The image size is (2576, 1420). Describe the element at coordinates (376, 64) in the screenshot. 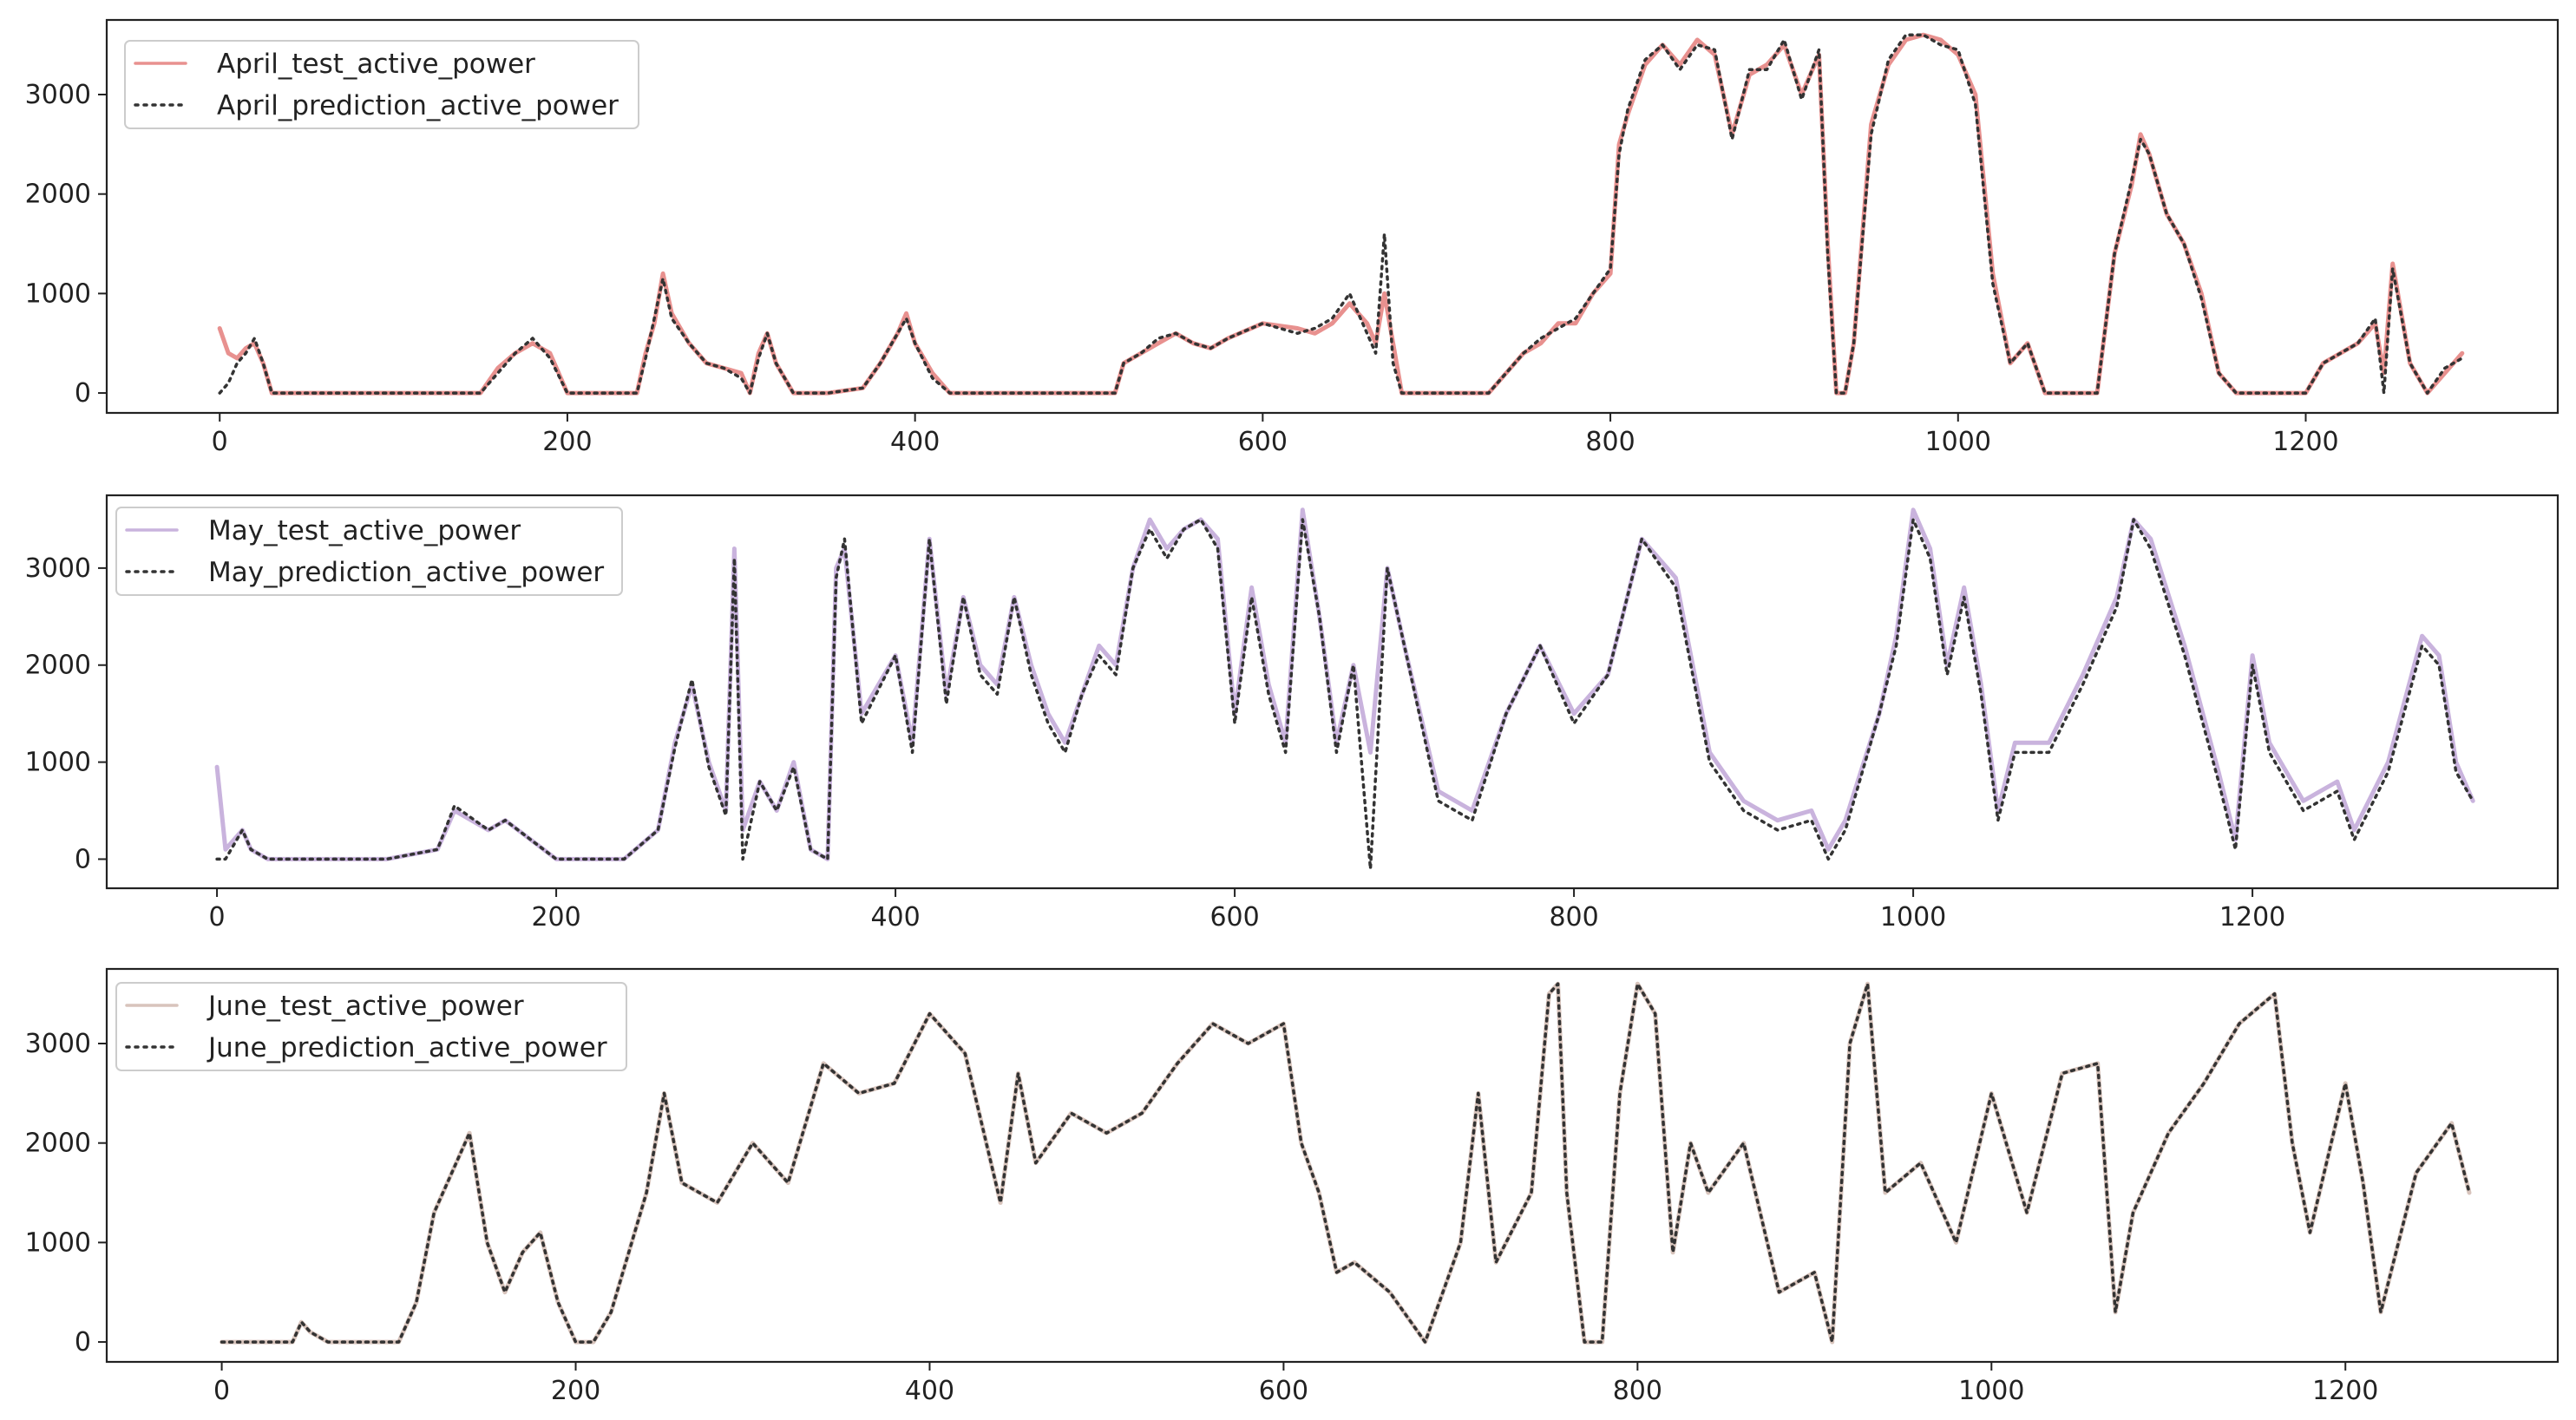

I see `legend-label: April_test_active_power` at that location.